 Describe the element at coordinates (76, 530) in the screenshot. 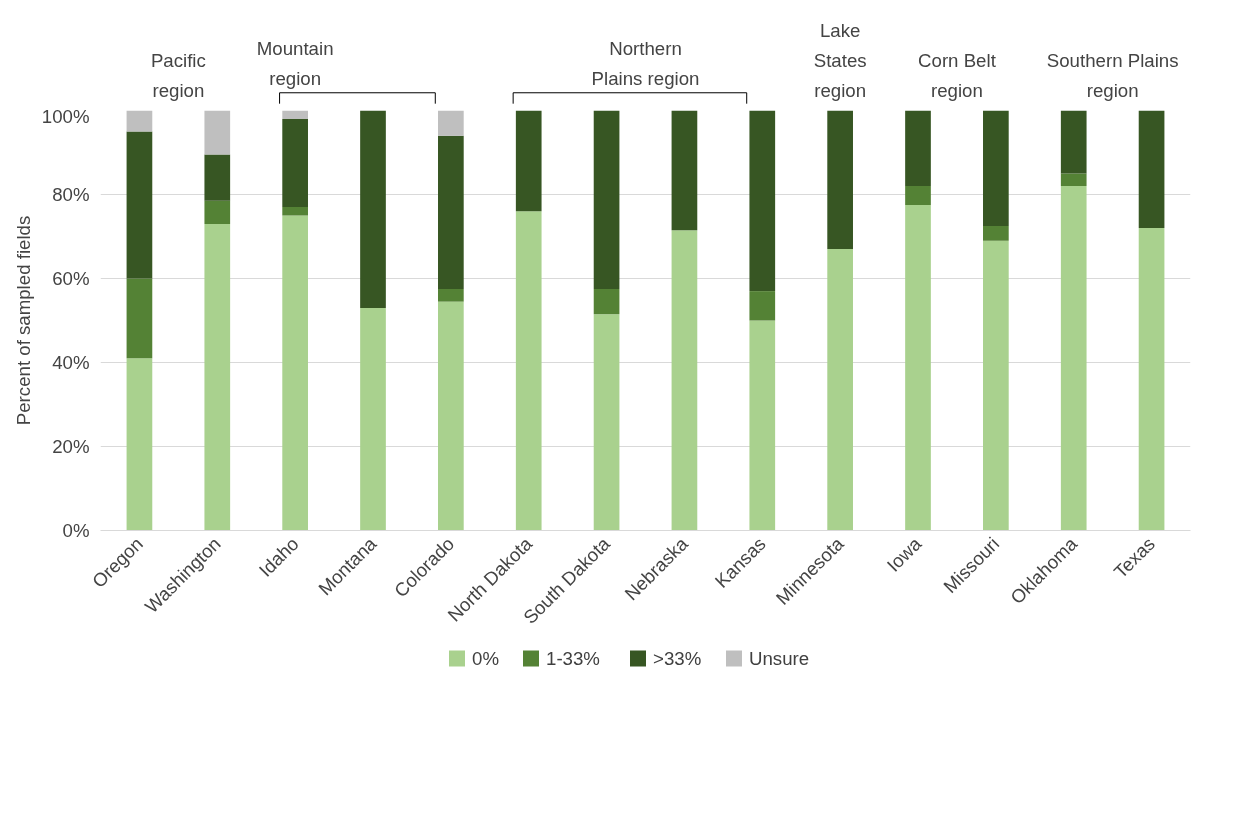

I see `y-tick-label: 0%` at that location.